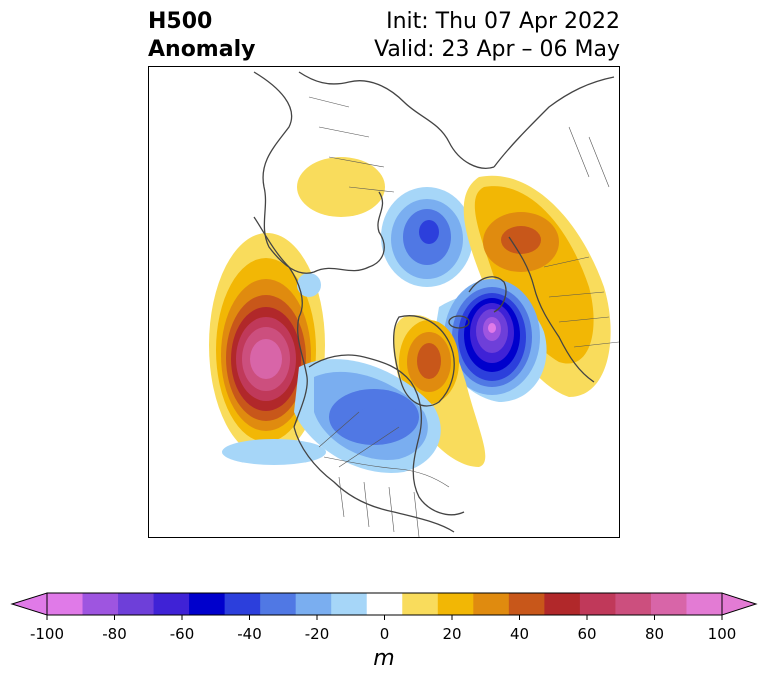 The height and width of the screenshot is (685, 768). I want to click on colorbar-tick-label: -60, so click(182, 634).